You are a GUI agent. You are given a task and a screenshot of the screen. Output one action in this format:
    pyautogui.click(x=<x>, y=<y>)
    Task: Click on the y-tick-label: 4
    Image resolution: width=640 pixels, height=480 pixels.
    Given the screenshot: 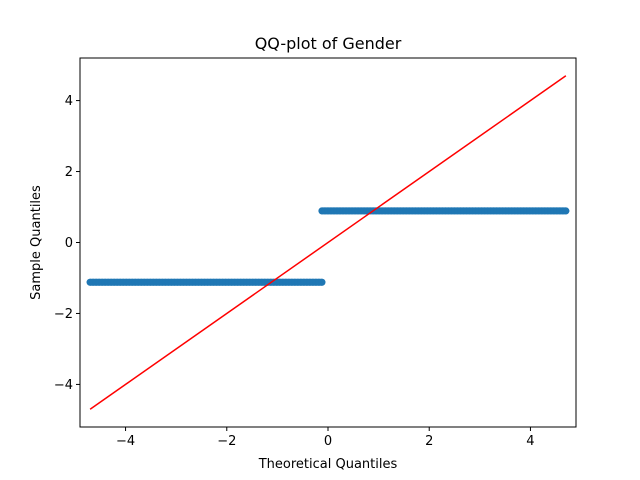 What is the action you would take?
    pyautogui.click(x=69, y=101)
    